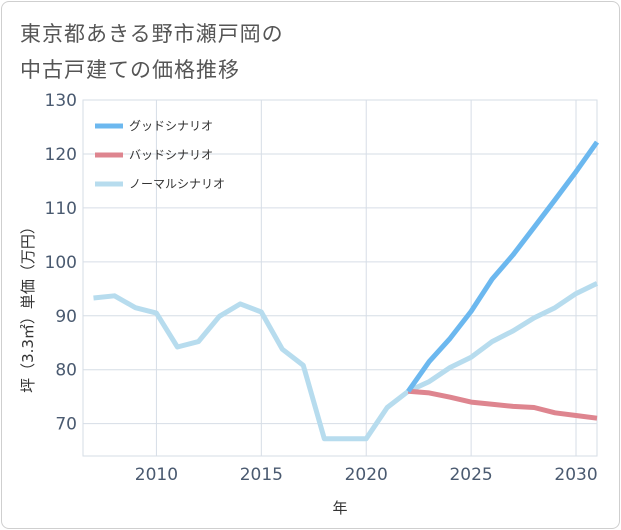  Describe the element at coordinates (339, 508) in the screenshot. I see `x-axis-label: 年` at that location.